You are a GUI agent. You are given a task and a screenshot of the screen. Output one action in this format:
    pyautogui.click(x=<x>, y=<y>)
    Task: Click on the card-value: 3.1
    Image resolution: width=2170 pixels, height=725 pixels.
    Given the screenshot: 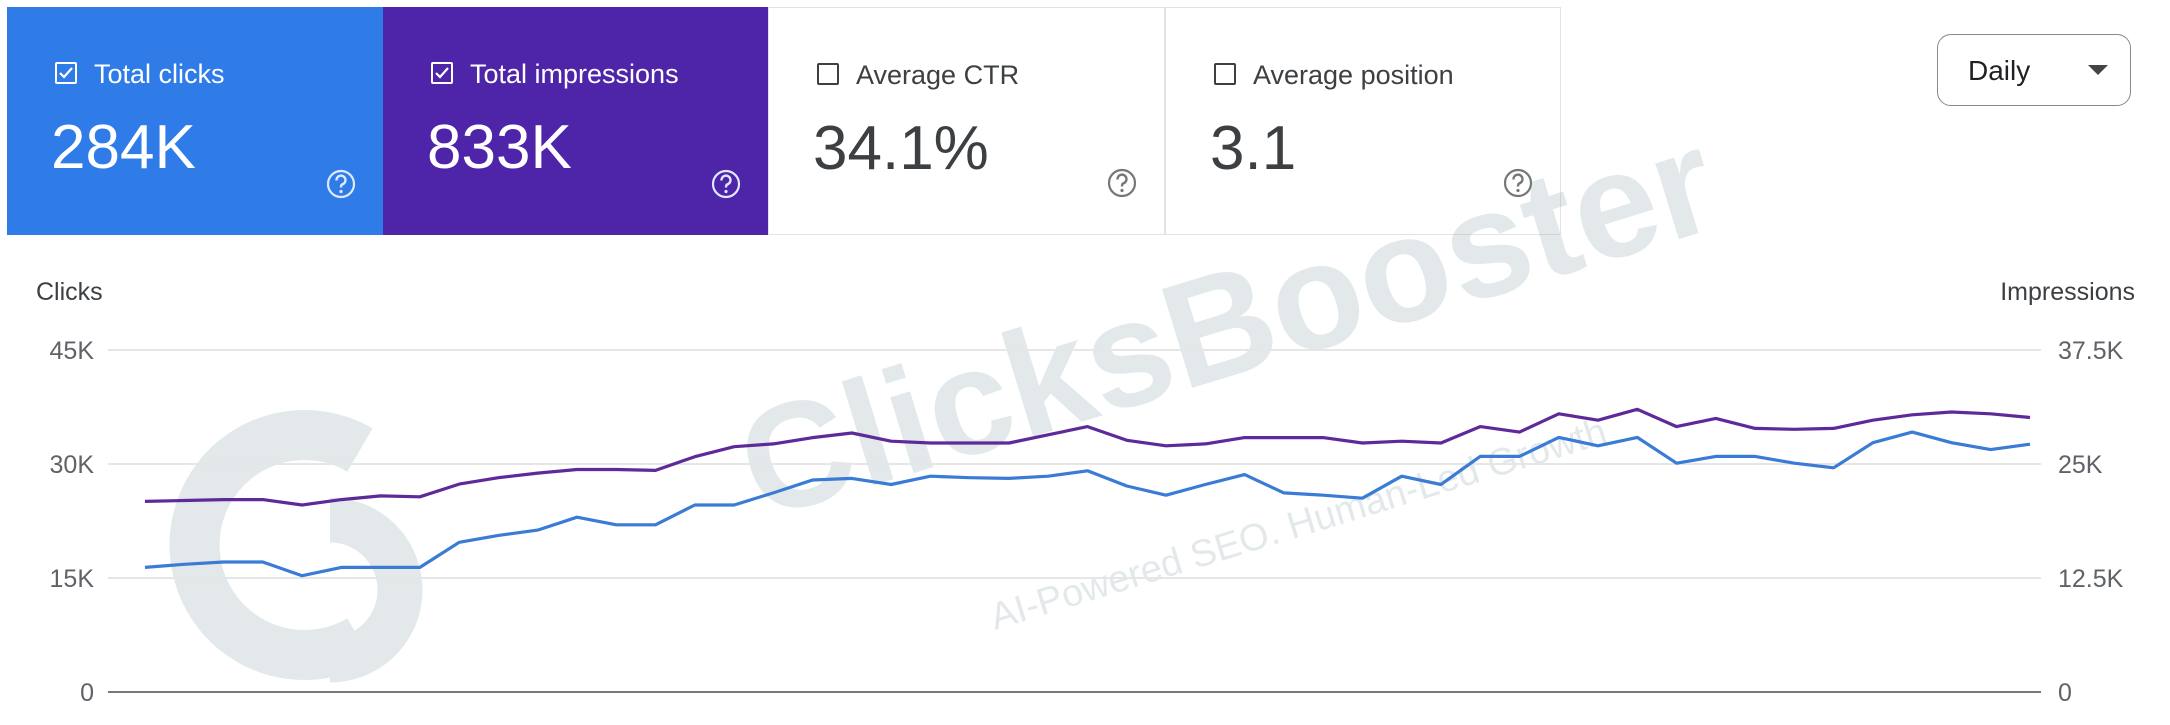 What is the action you would take?
    pyautogui.click(x=1253, y=148)
    